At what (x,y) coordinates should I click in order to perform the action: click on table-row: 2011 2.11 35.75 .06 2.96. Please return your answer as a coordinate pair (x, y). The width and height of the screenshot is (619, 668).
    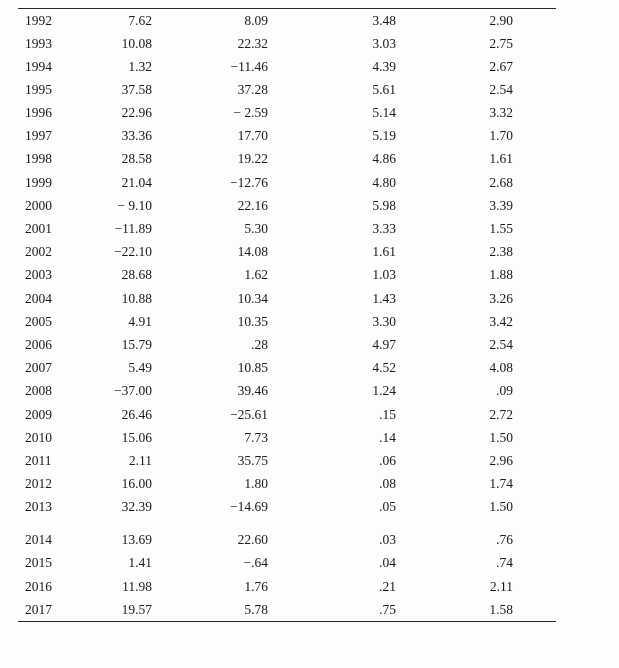
    Looking at the image, I should click on (287, 460).